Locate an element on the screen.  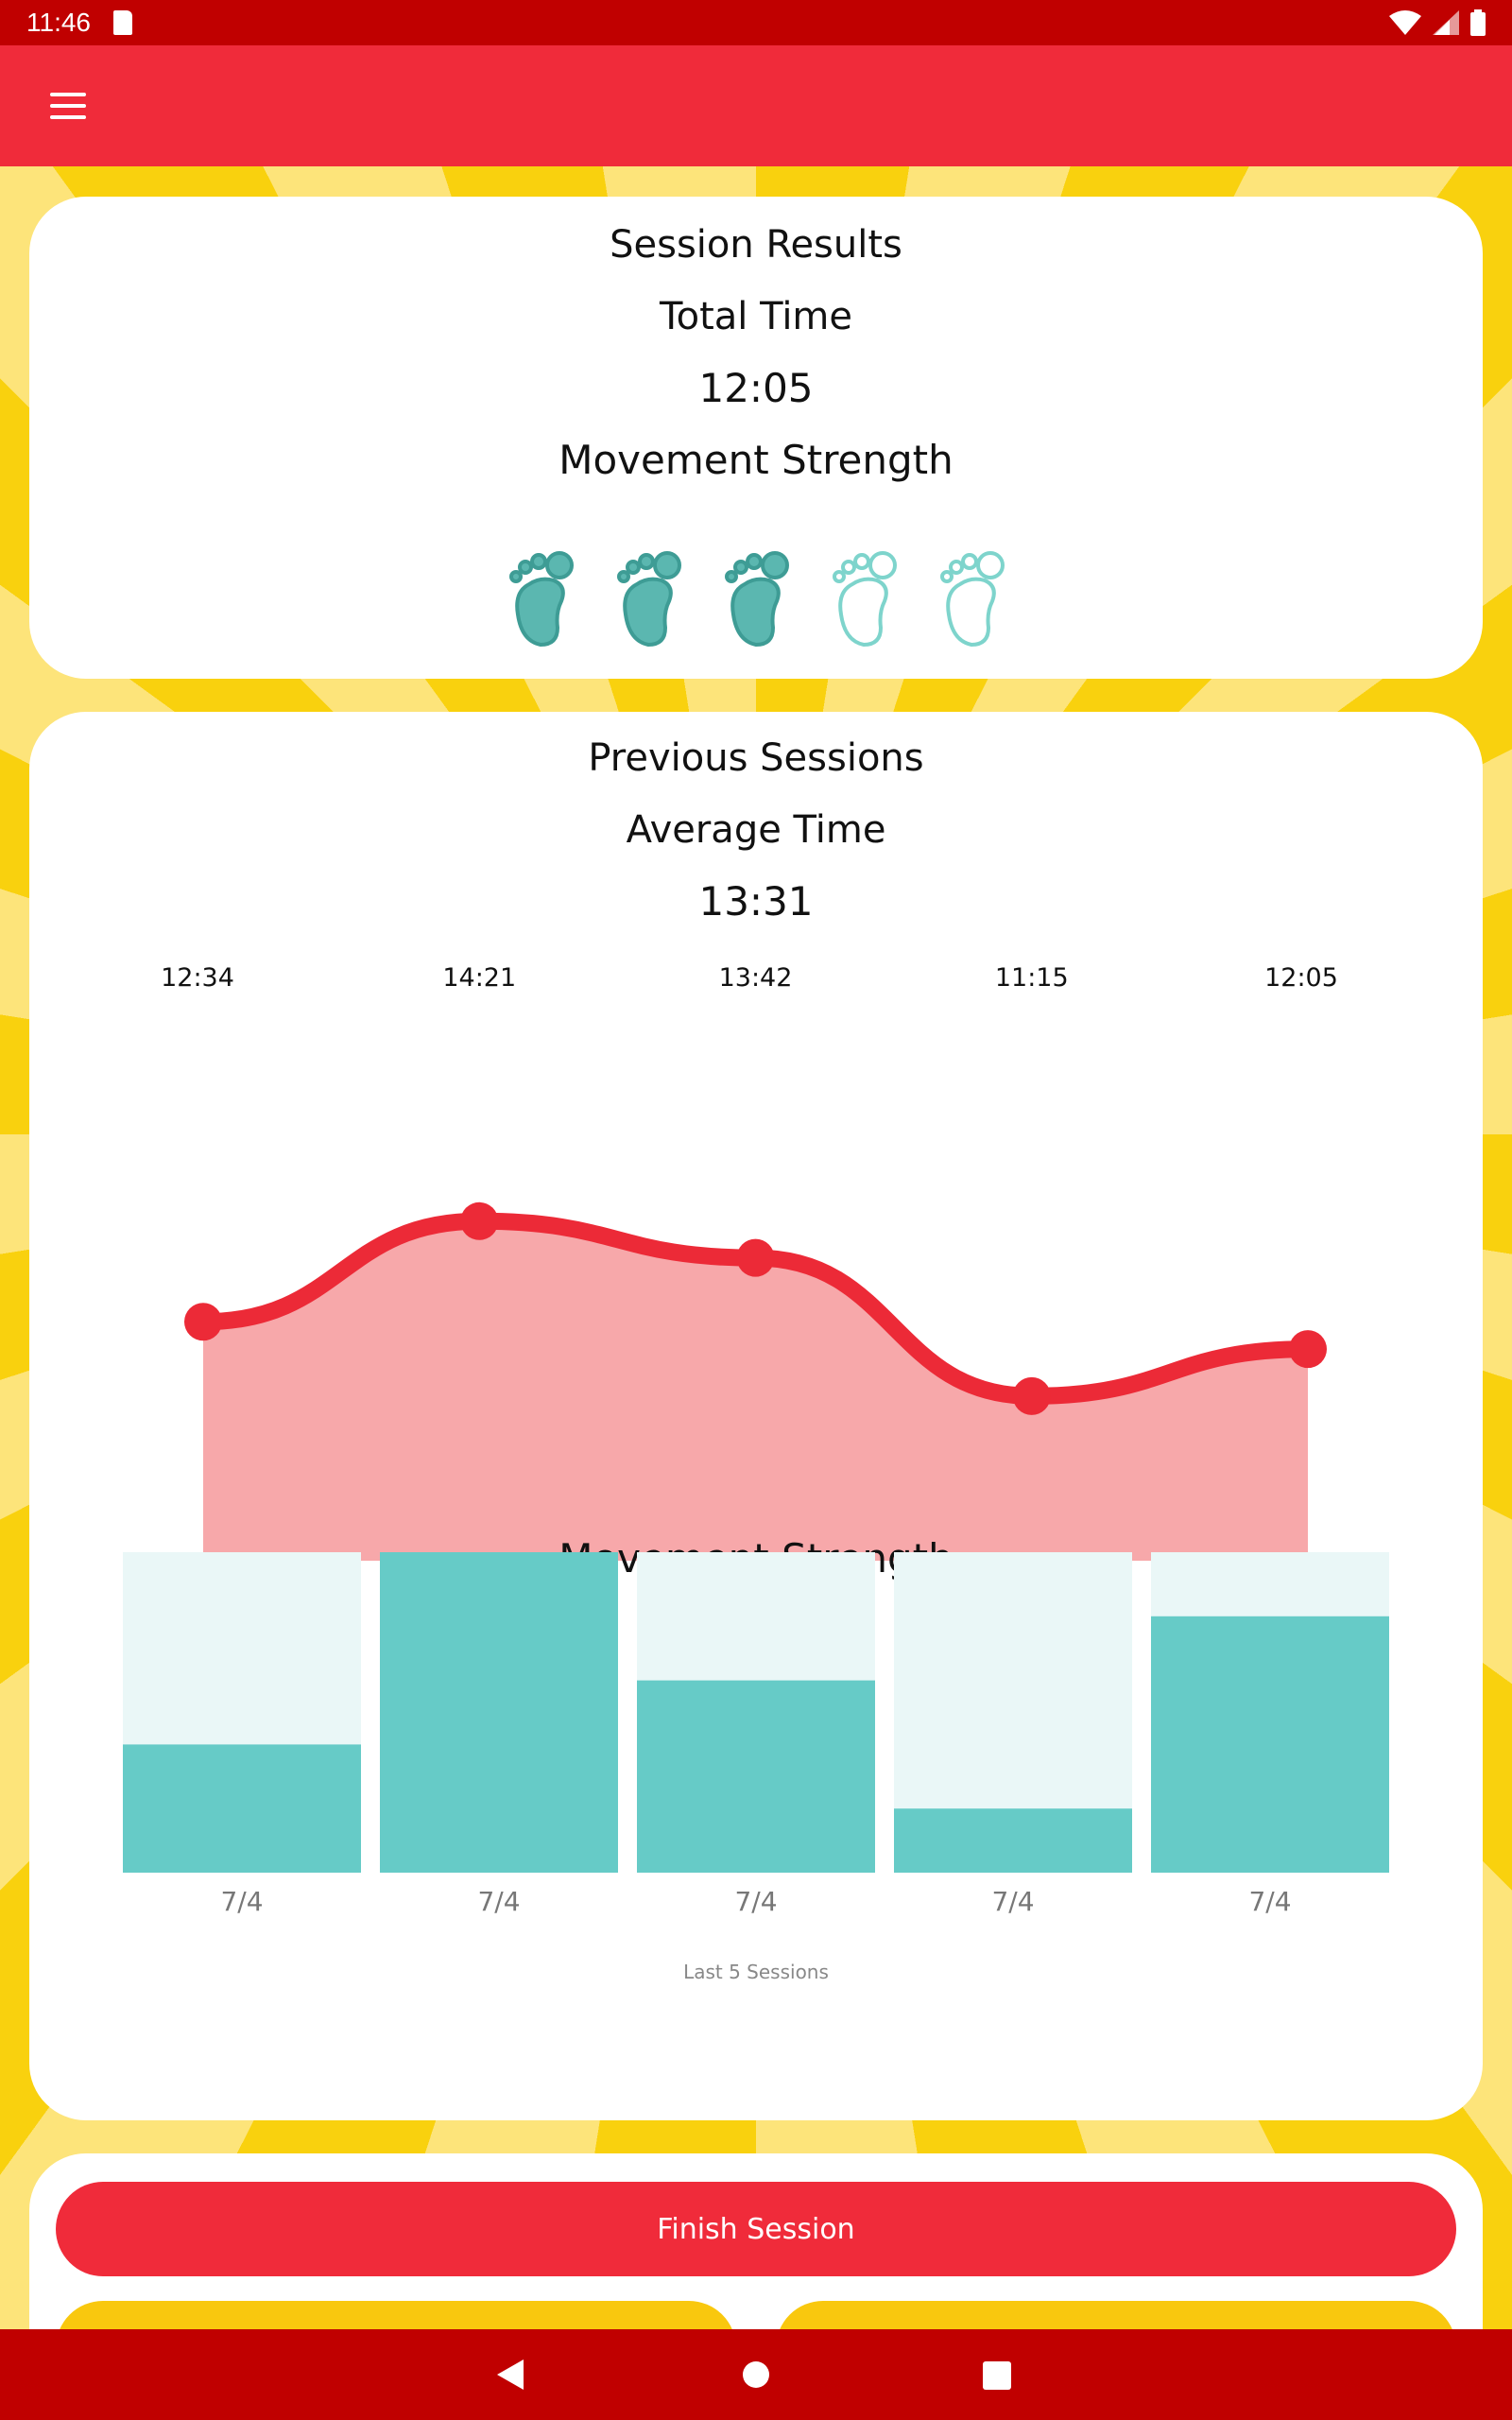
average-time-label: Average Time is located at coordinates (756, 830).